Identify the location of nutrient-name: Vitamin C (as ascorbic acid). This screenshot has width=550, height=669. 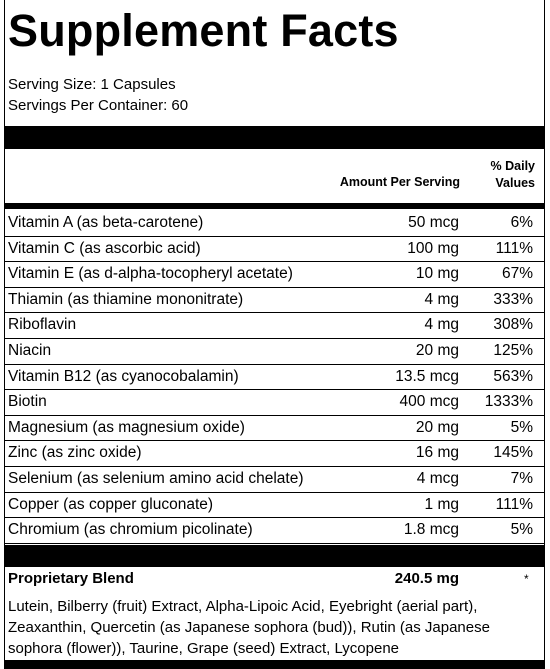
(104, 248).